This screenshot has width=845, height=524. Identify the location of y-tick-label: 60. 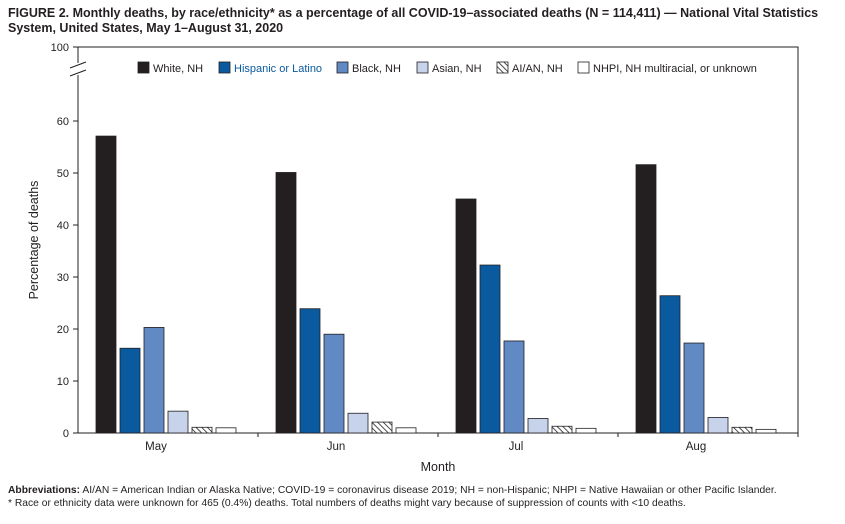
(63, 122).